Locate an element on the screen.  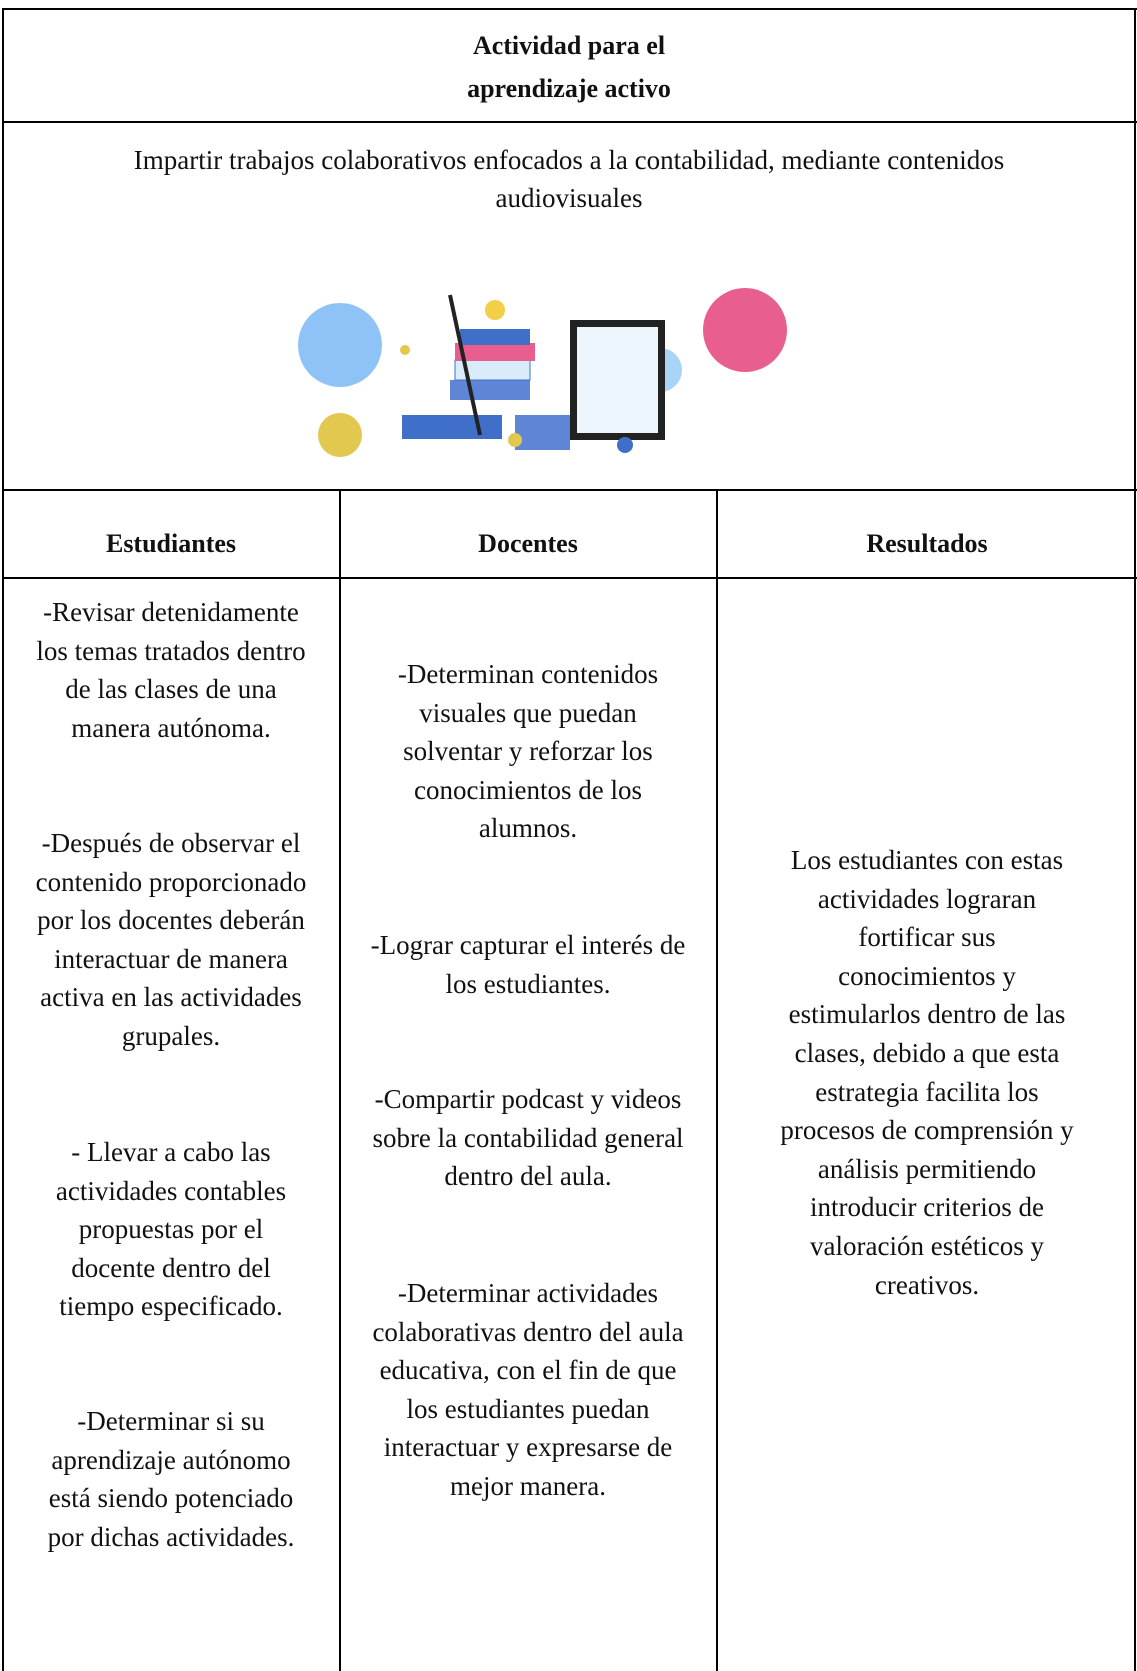
cell-text: tiempo especificado. is located at coordinates (171, 1306).